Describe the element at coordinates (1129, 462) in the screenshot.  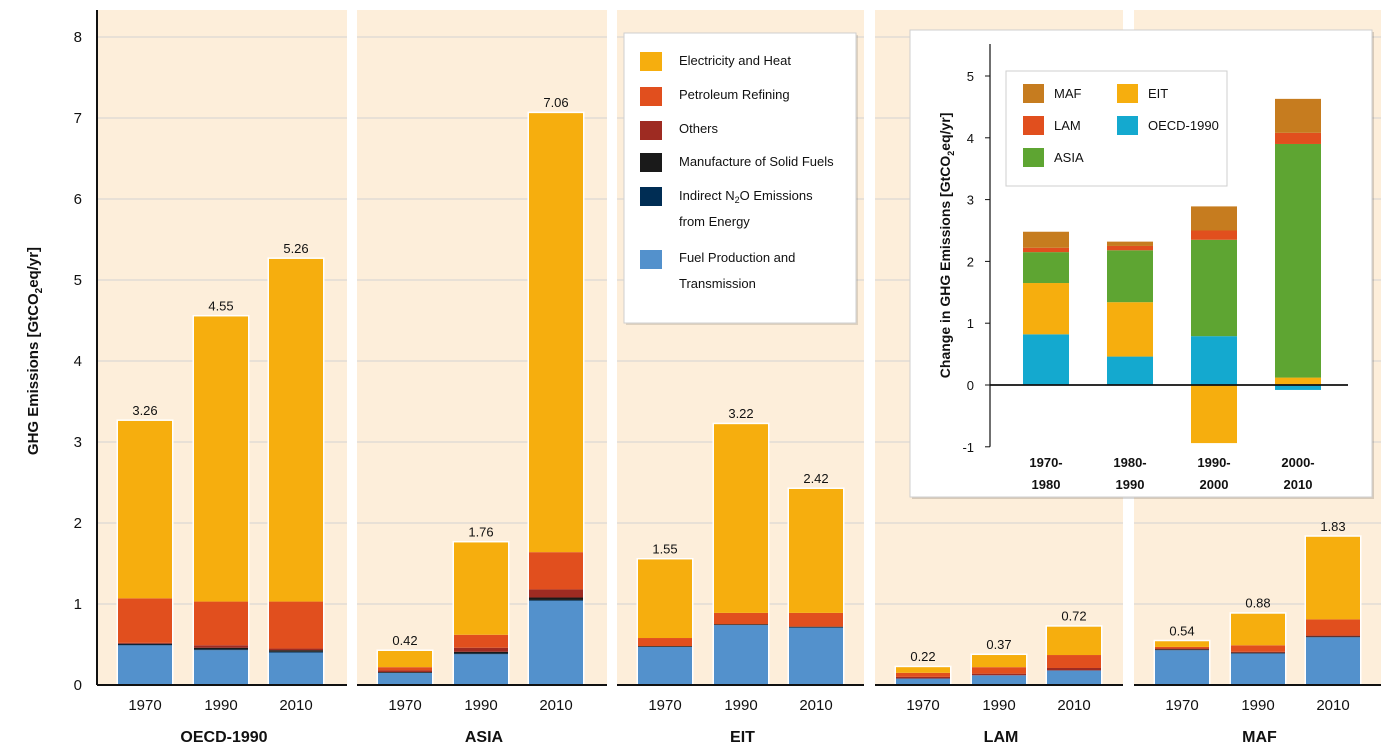
I see `inset-x-tick-label: 1980-` at that location.